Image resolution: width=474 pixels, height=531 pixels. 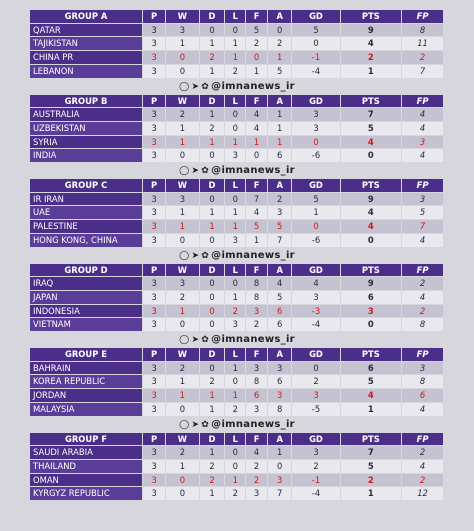 I want to click on cell-d: 0, so click(x=212, y=30).